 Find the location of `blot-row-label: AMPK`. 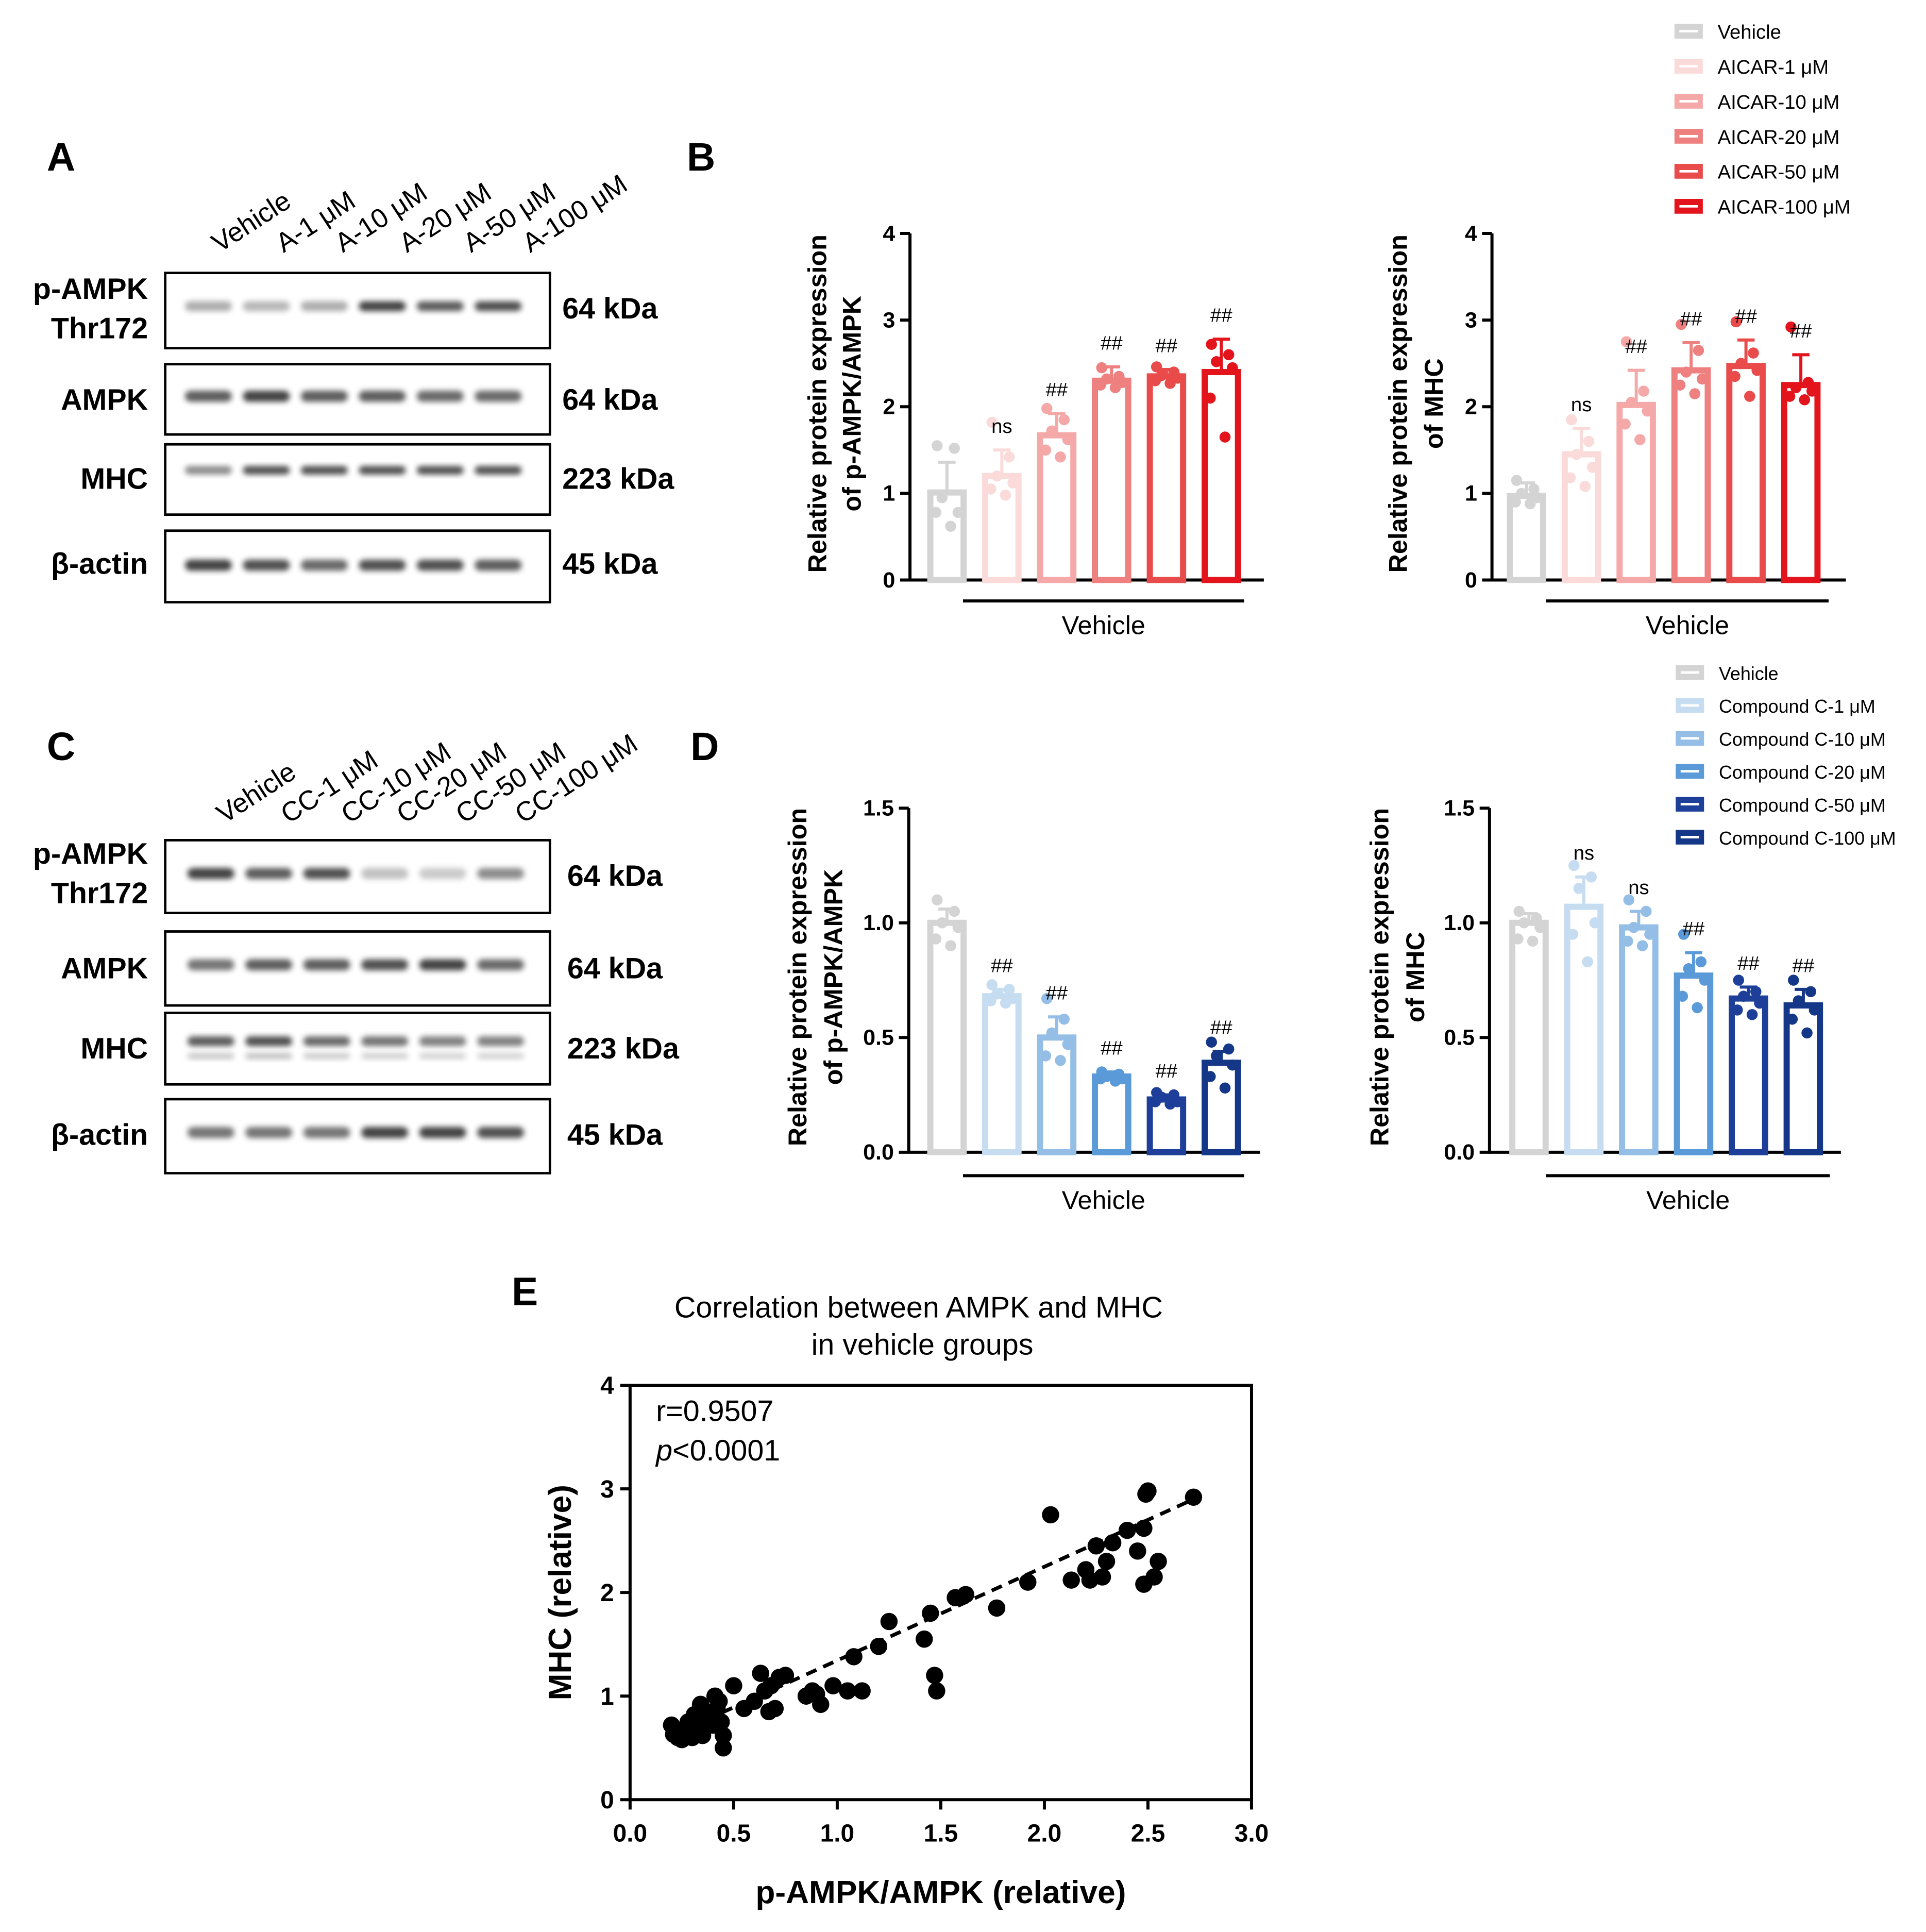

blot-row-label: AMPK is located at coordinates (105, 399).